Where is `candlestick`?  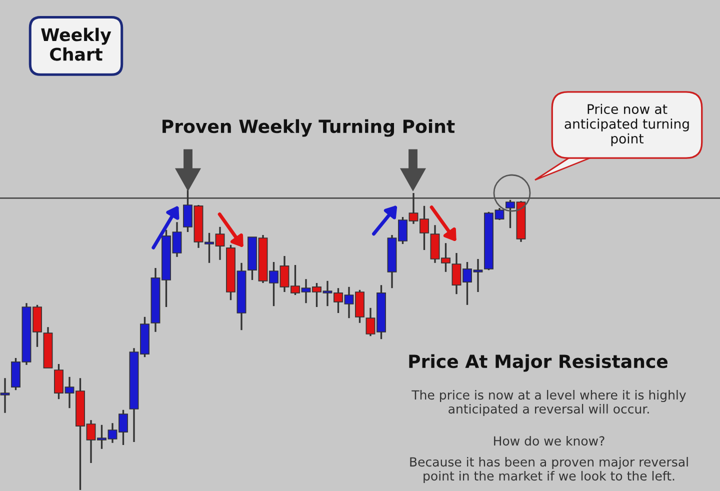 candlestick is located at coordinates (5, 395).